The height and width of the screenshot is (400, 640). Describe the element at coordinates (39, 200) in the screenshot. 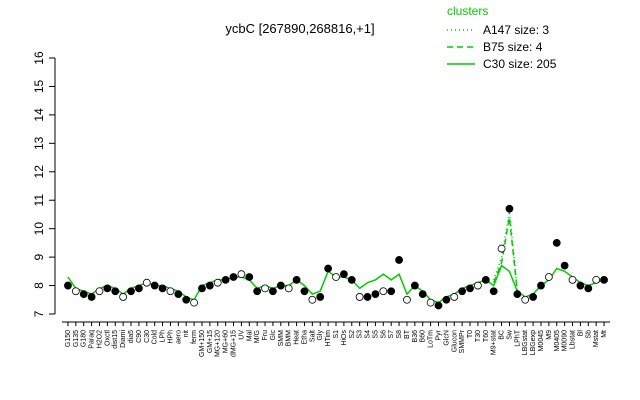

I see `y-tick-label: 11` at that location.